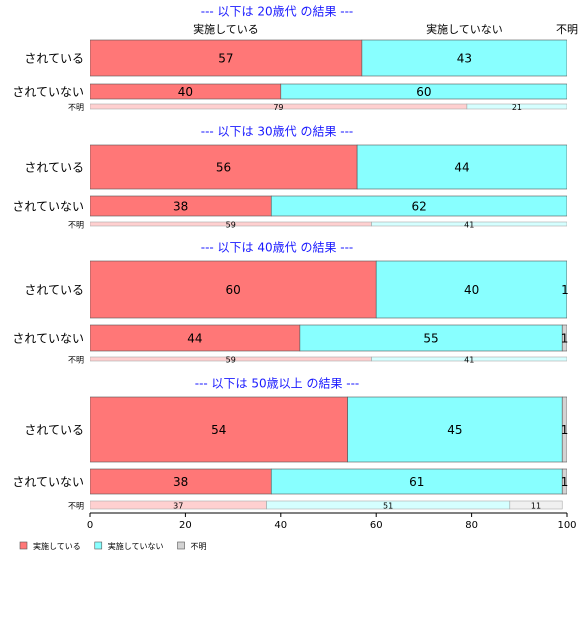 This screenshot has width=580, height=636. What do you see at coordinates (277, 12) in the screenshot?
I see `panel-title: --- 以下は 20歳代 の結果 ---` at bounding box center [277, 12].